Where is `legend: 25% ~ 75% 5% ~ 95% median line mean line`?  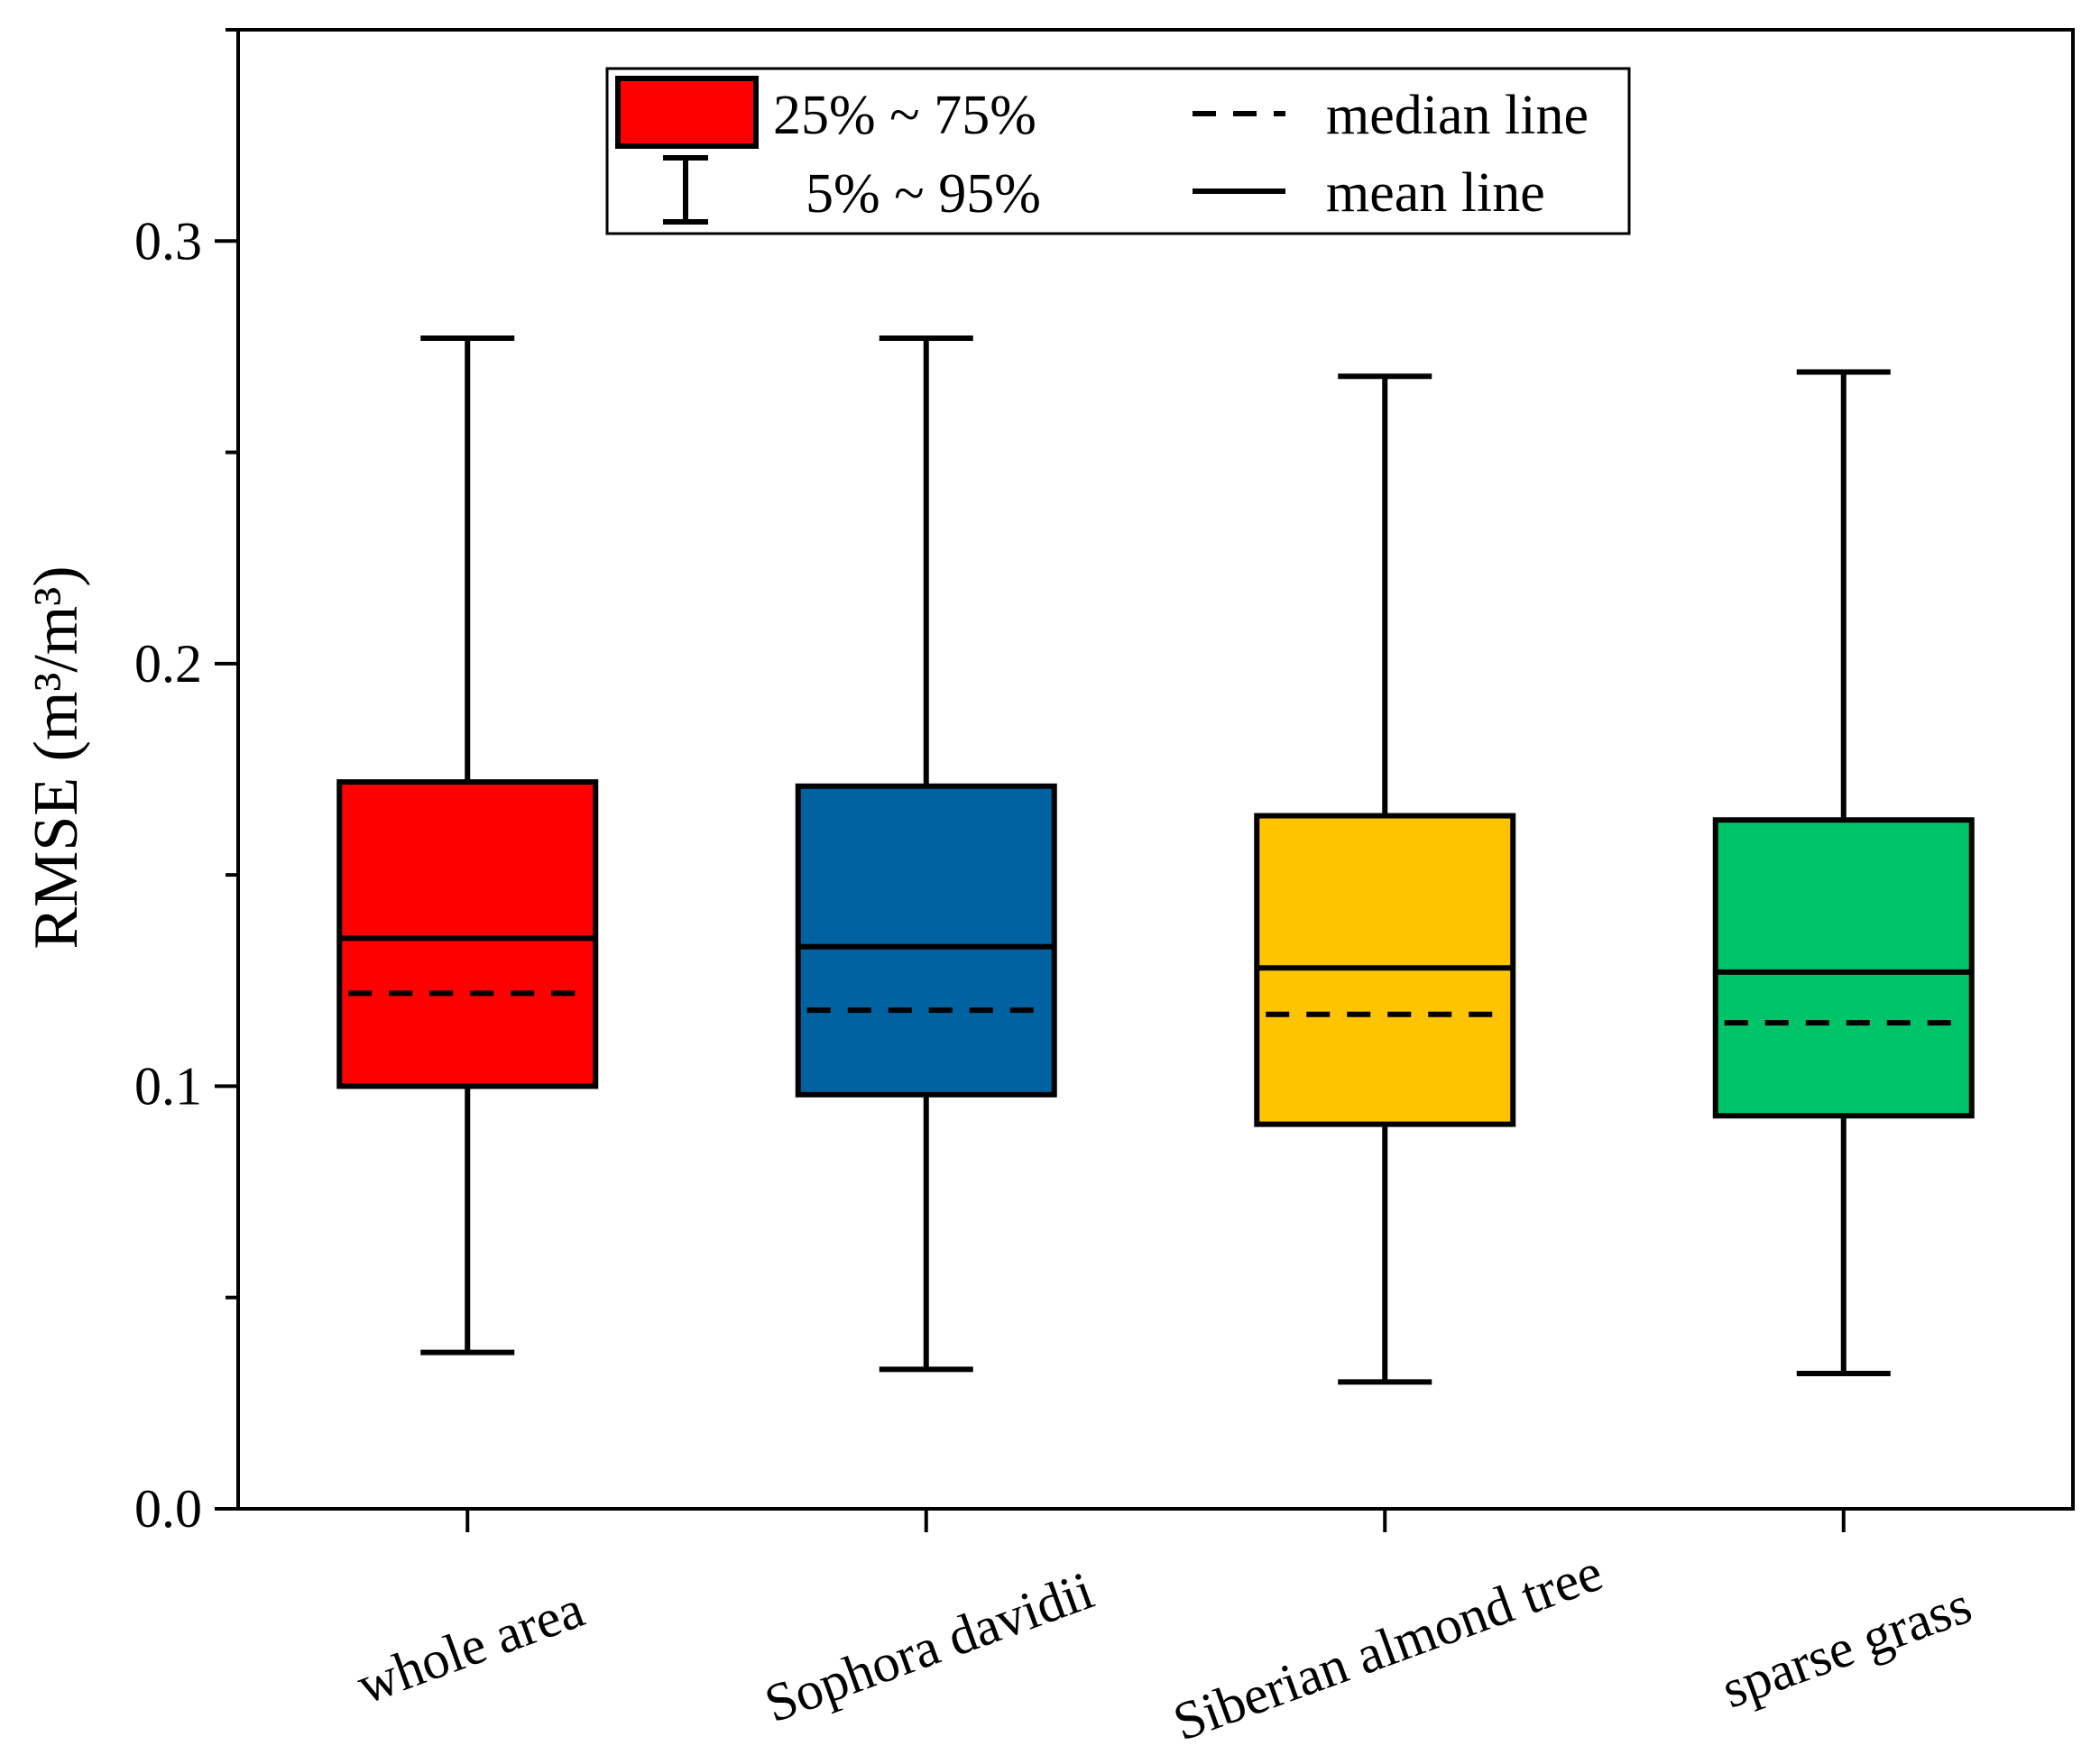 legend: 25% ~ 75% 5% ~ 95% median line mean line is located at coordinates (1118, 151).